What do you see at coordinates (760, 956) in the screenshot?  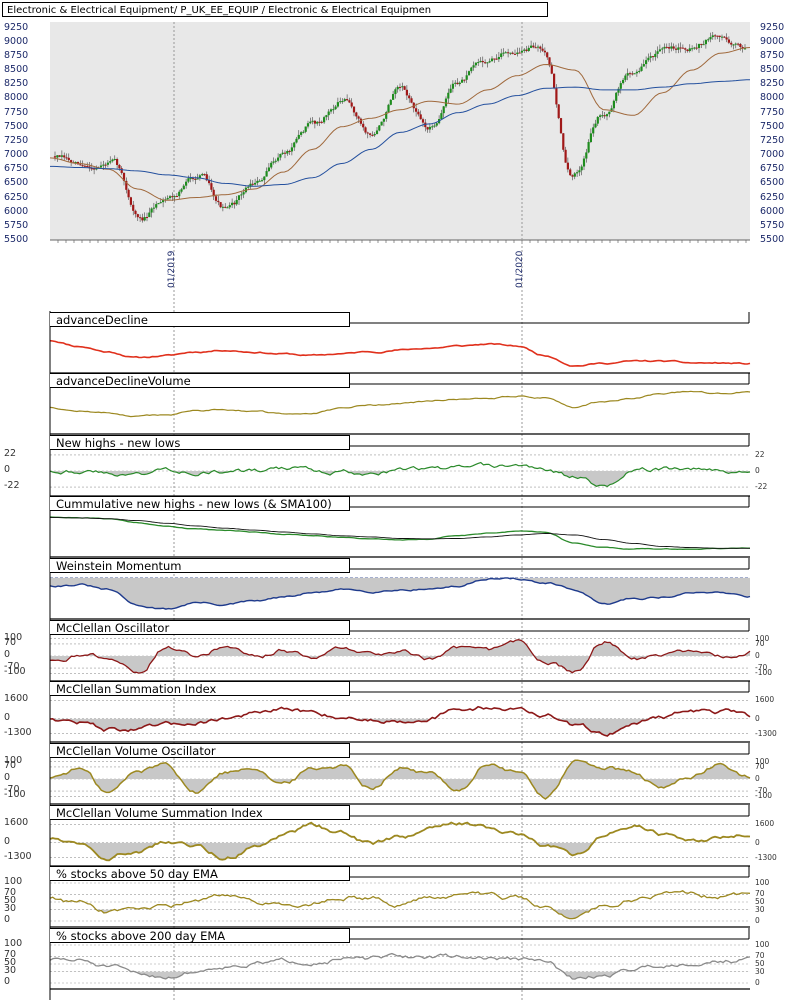 I see `panel-ytick-right: 70` at bounding box center [760, 956].